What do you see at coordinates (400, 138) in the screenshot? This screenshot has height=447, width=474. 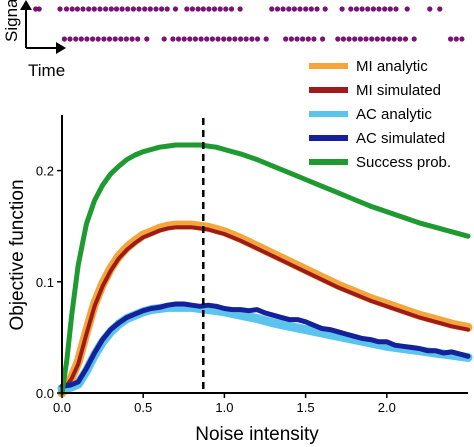 I see `legend-label-ac-simulated: AC simulated` at bounding box center [400, 138].